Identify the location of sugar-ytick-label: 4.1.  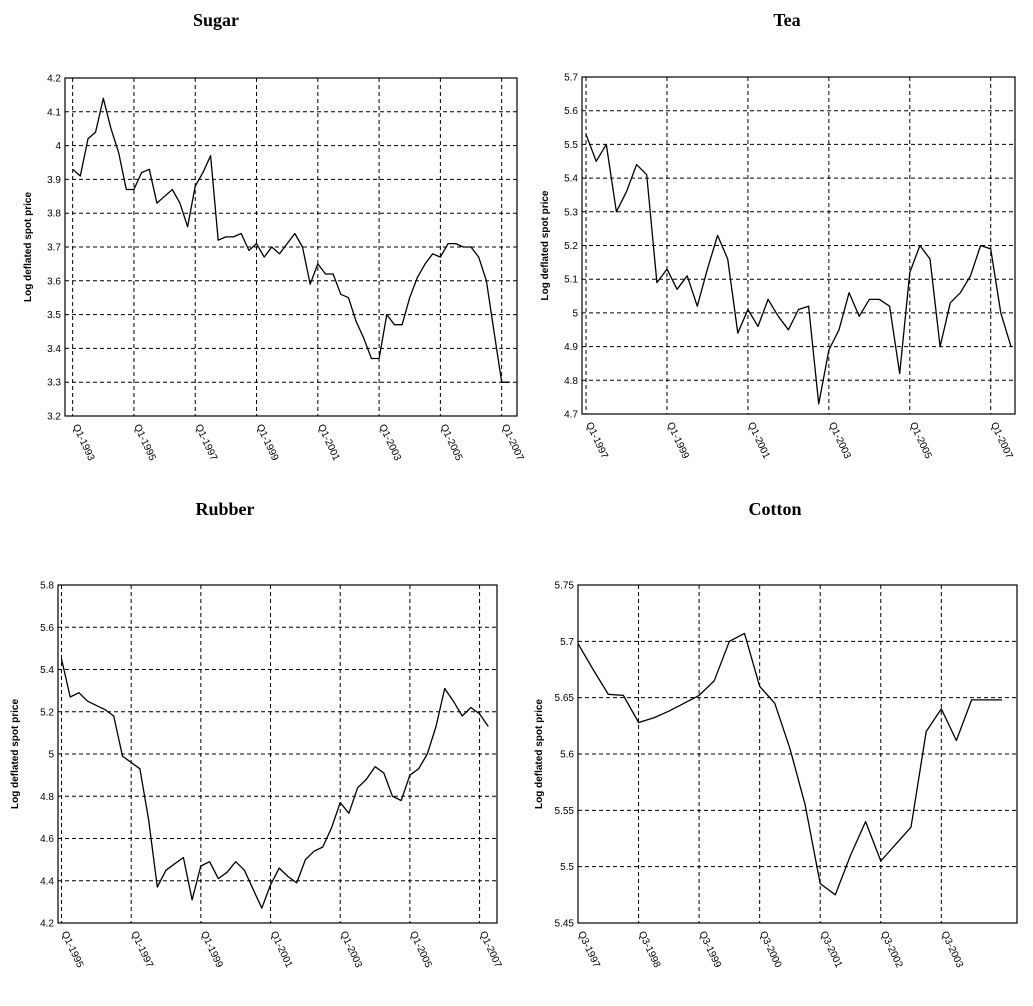
(54, 112).